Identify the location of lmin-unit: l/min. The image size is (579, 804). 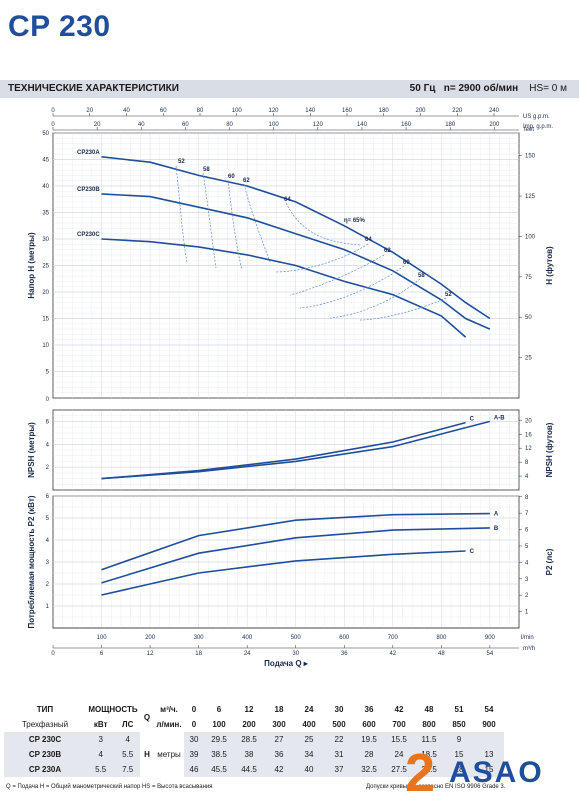
(527, 638).